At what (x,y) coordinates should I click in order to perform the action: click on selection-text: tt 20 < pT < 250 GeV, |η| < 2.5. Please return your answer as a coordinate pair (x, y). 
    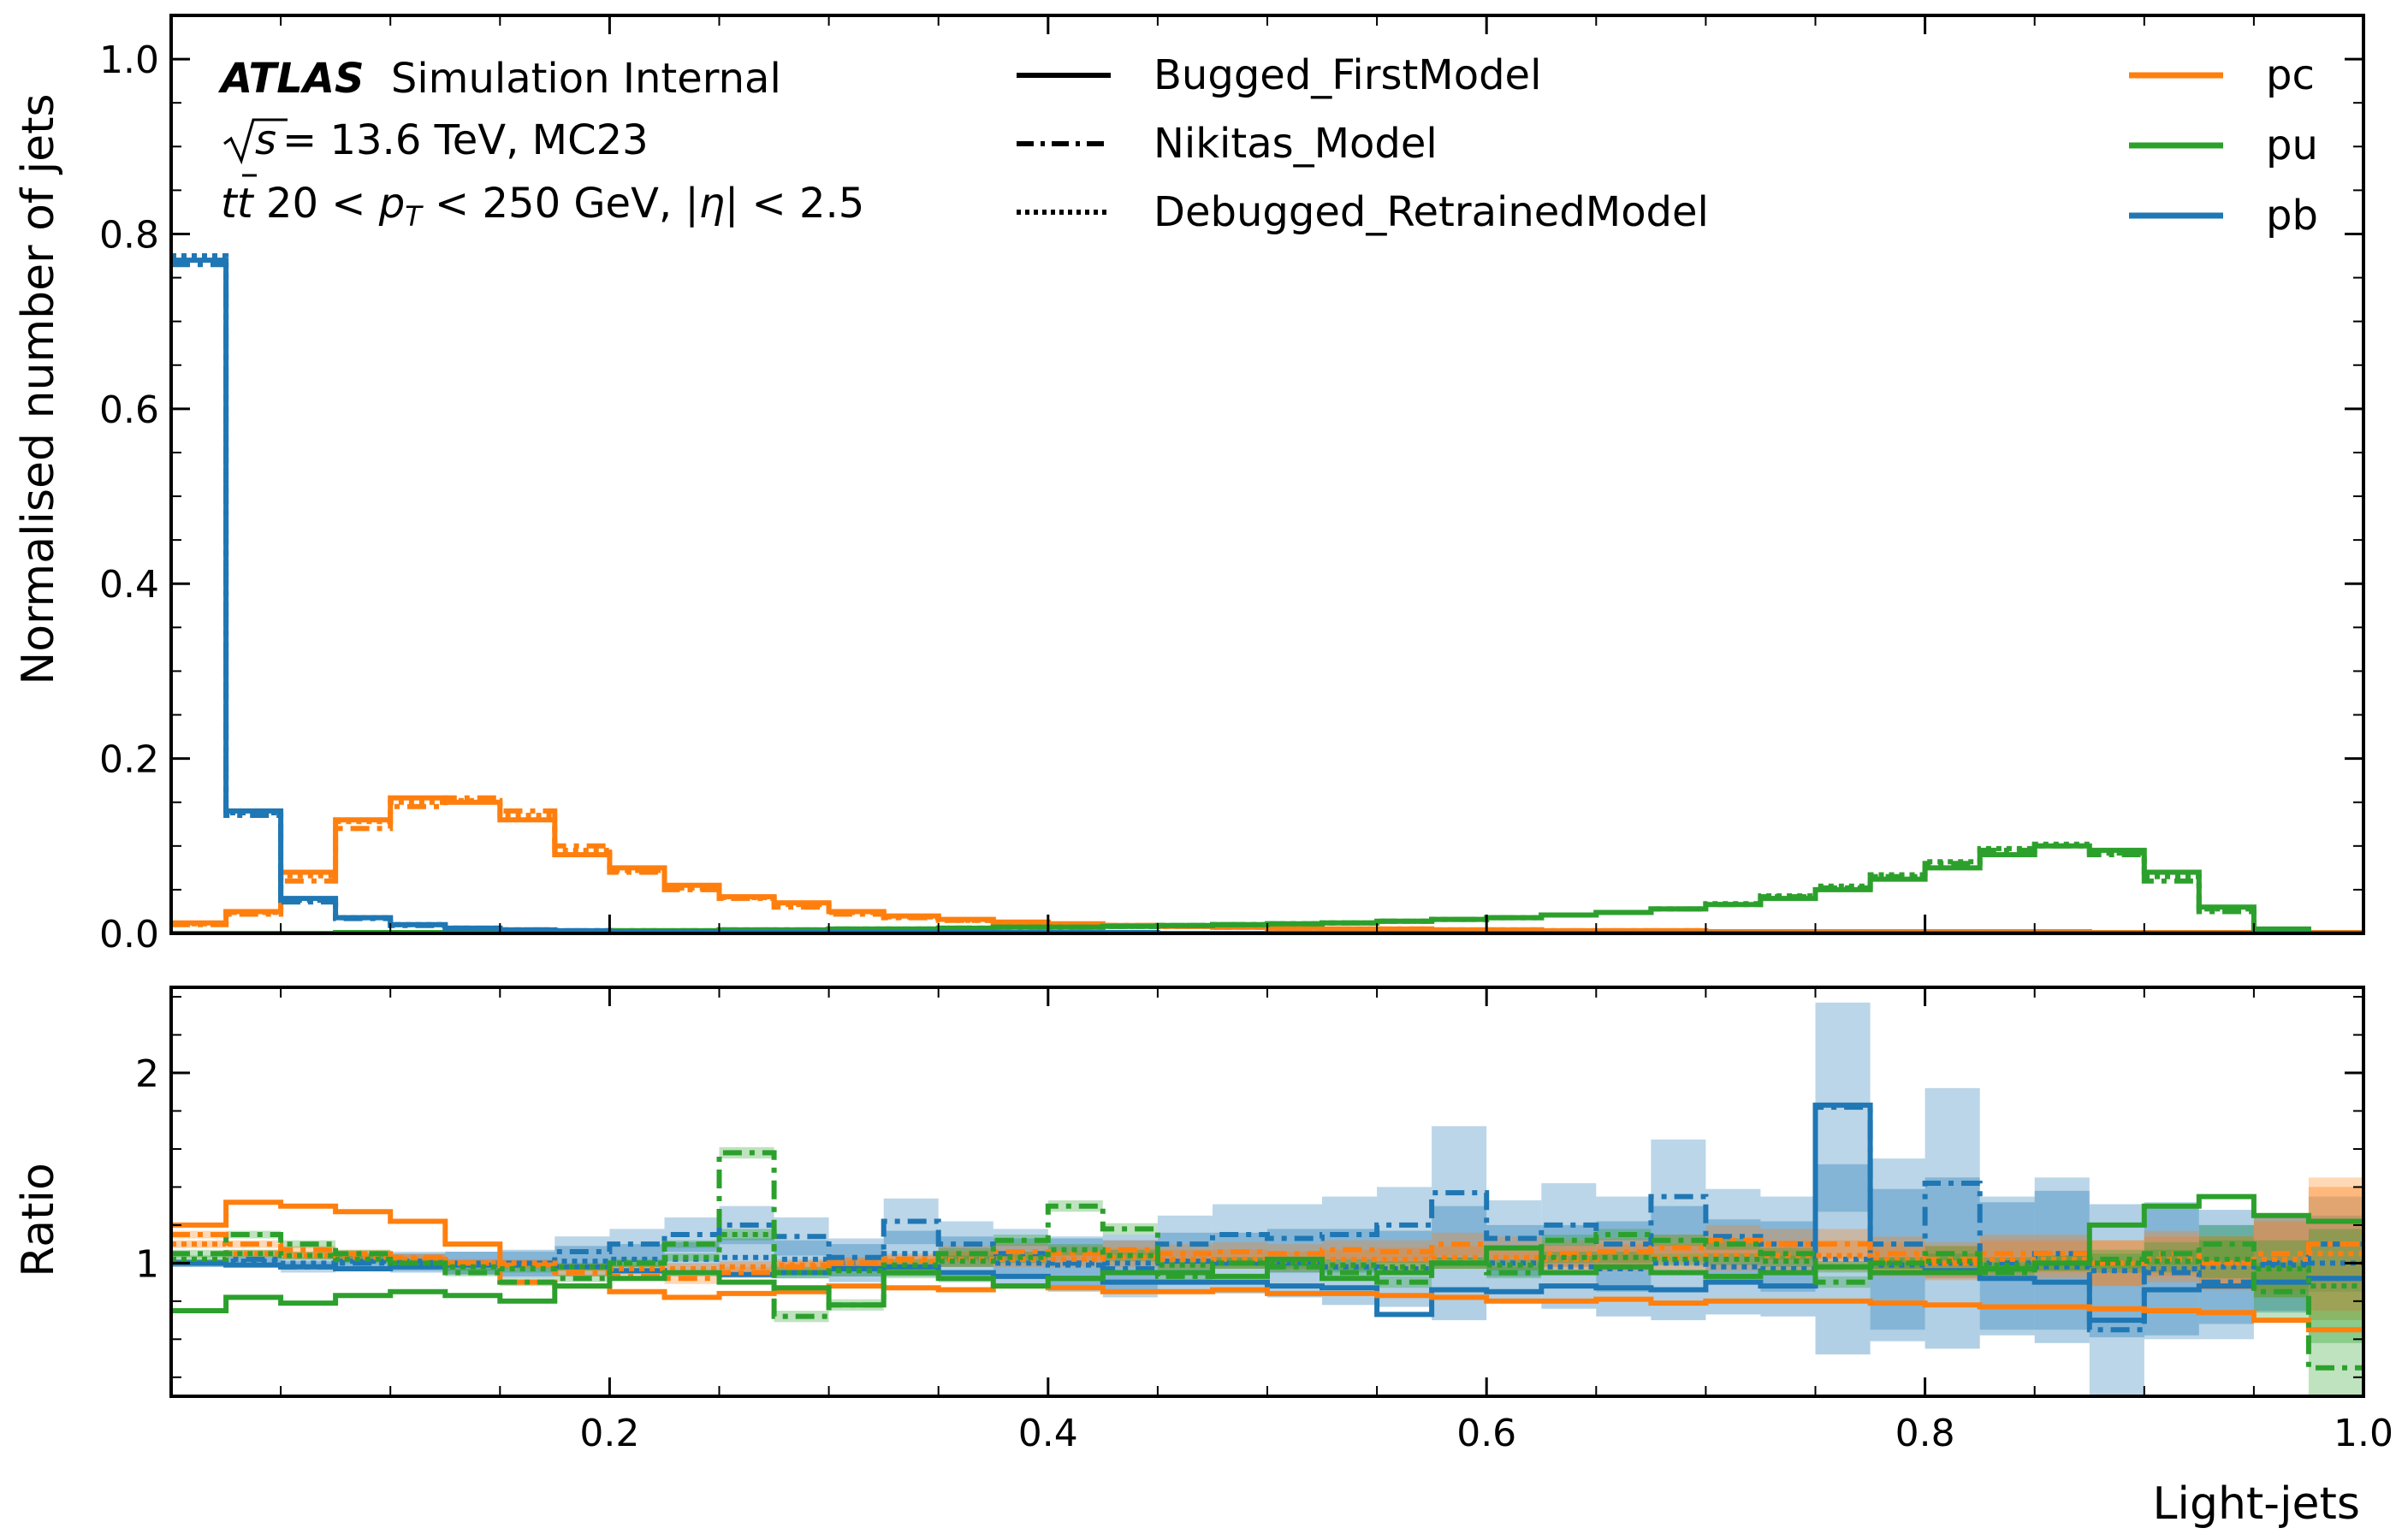
    Looking at the image, I should click on (542, 206).